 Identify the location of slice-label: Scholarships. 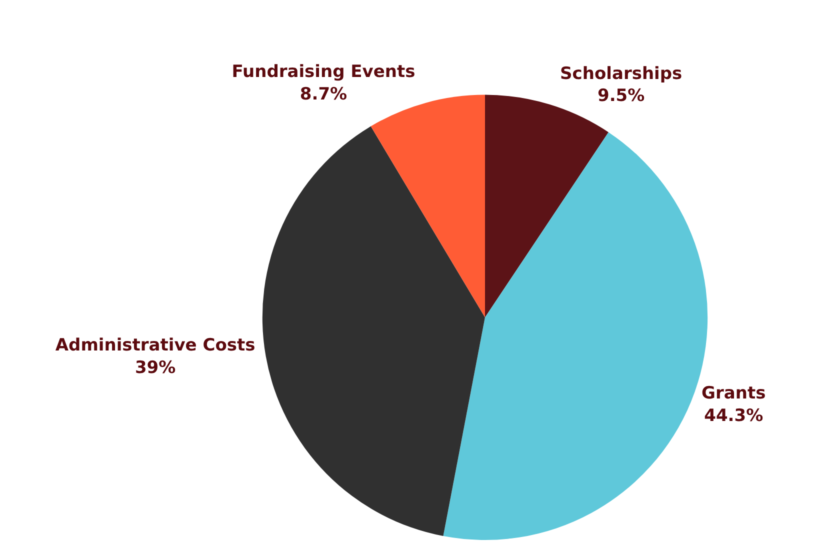
(621, 74).